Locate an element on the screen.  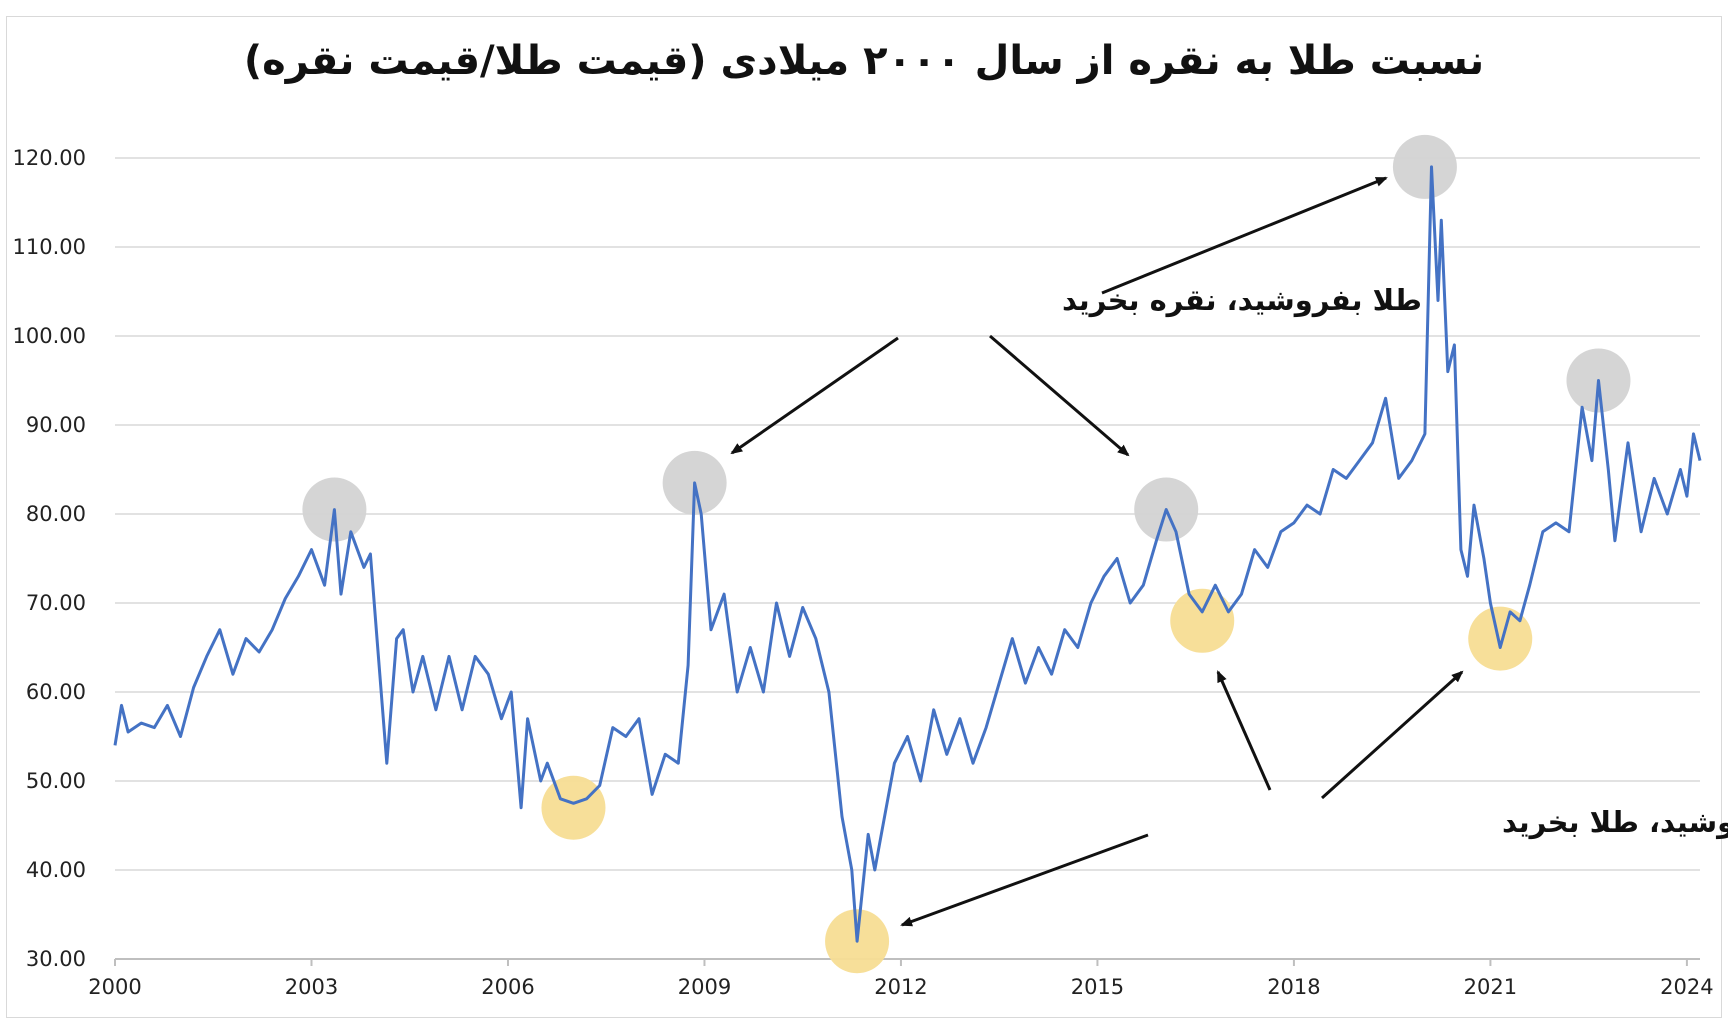
y-tick-label: 120.00 is located at coordinates (49, 158).